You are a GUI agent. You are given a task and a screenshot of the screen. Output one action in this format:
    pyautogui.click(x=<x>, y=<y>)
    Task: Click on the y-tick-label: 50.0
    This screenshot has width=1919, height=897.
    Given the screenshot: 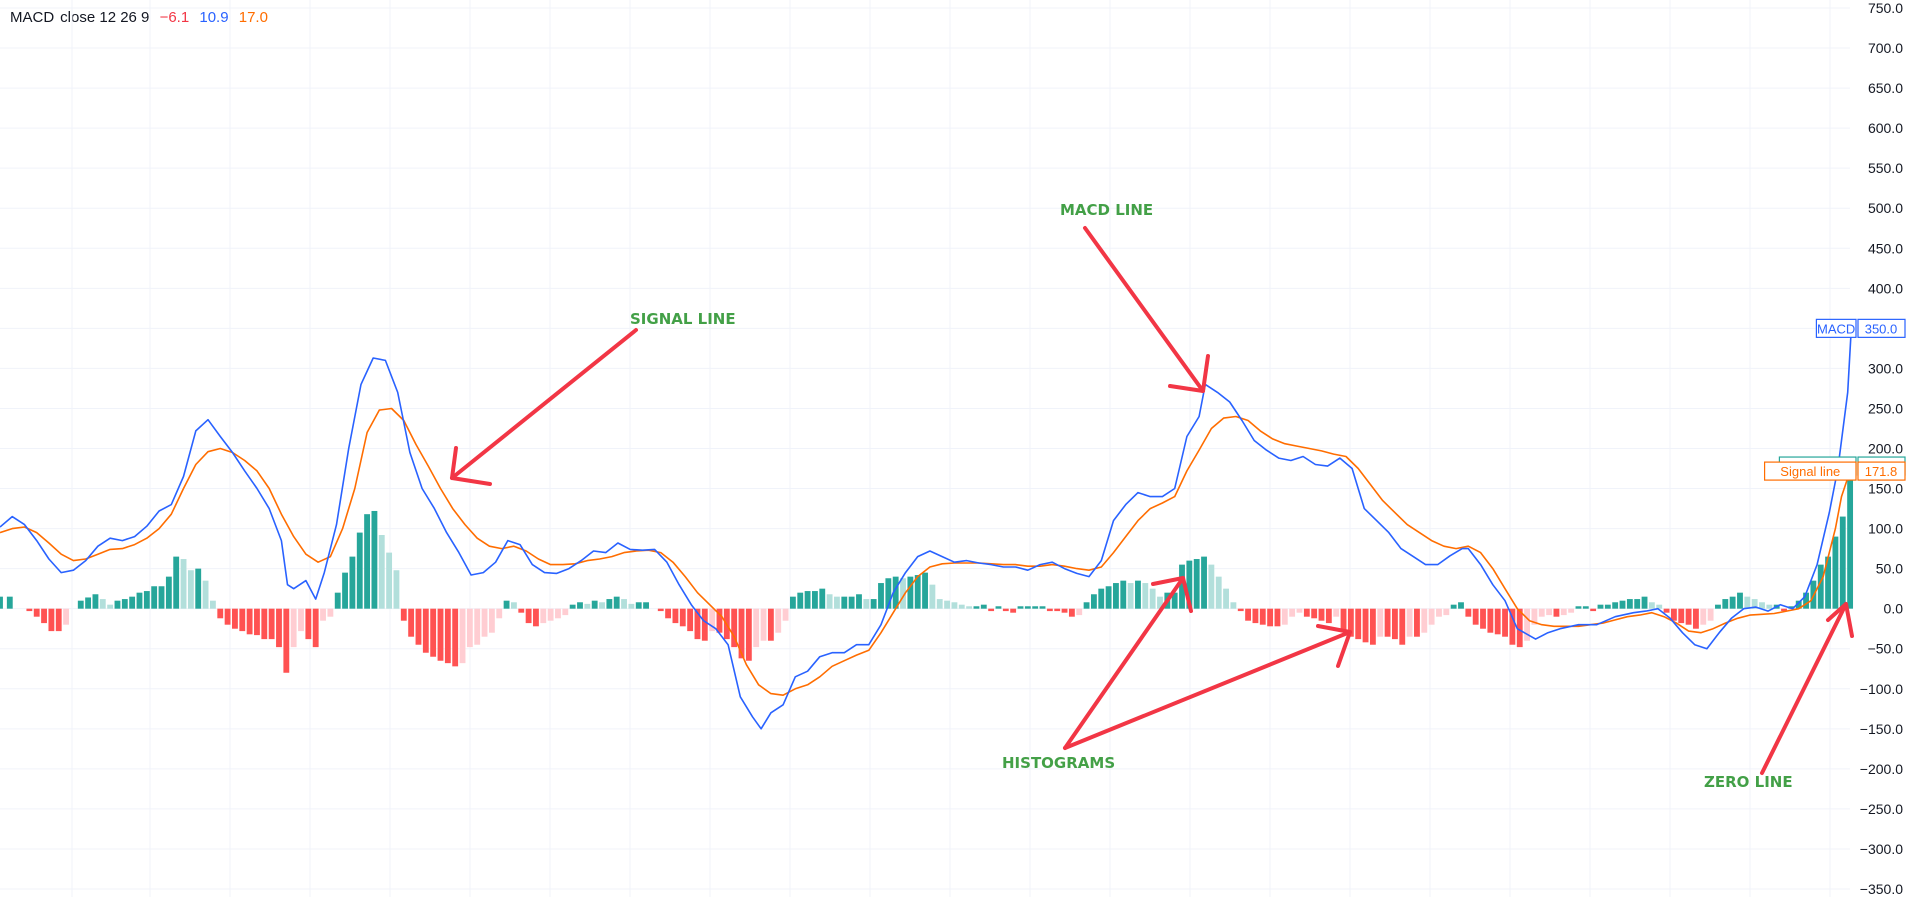 What is the action you would take?
    pyautogui.click(x=1889, y=569)
    